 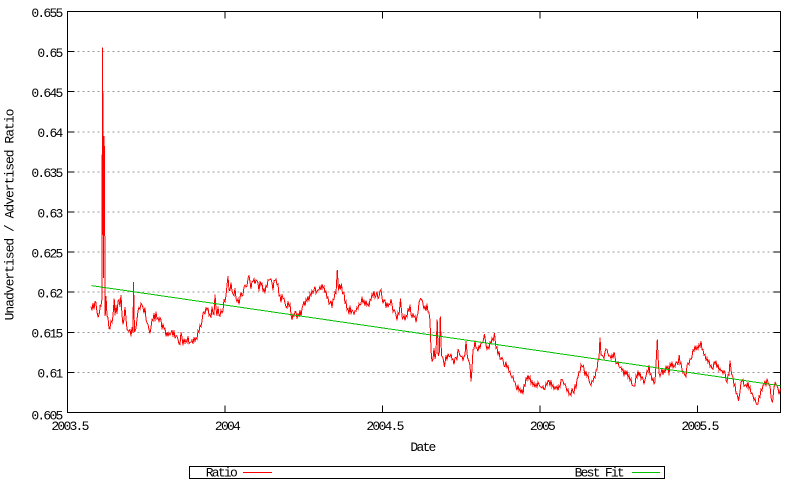 I want to click on svg-text: 0.655, so click(x=46, y=13).